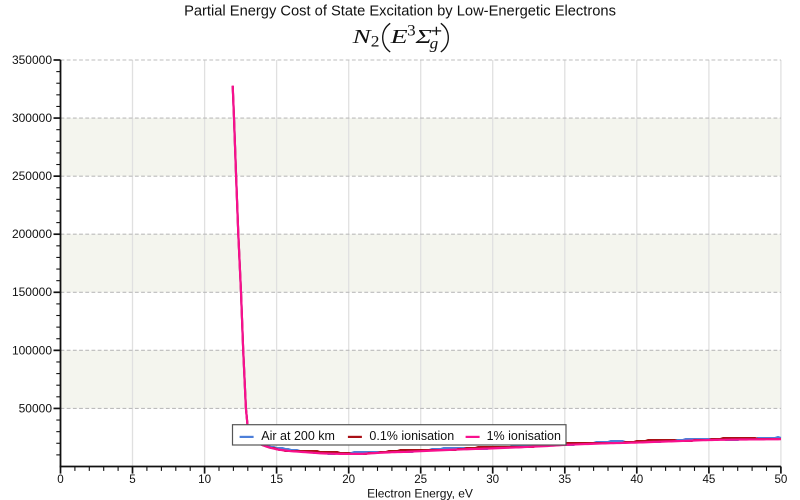 This screenshot has width=800, height=500. Describe the element at coordinates (32, 292) in the screenshot. I see `svg-text: 150000` at that location.